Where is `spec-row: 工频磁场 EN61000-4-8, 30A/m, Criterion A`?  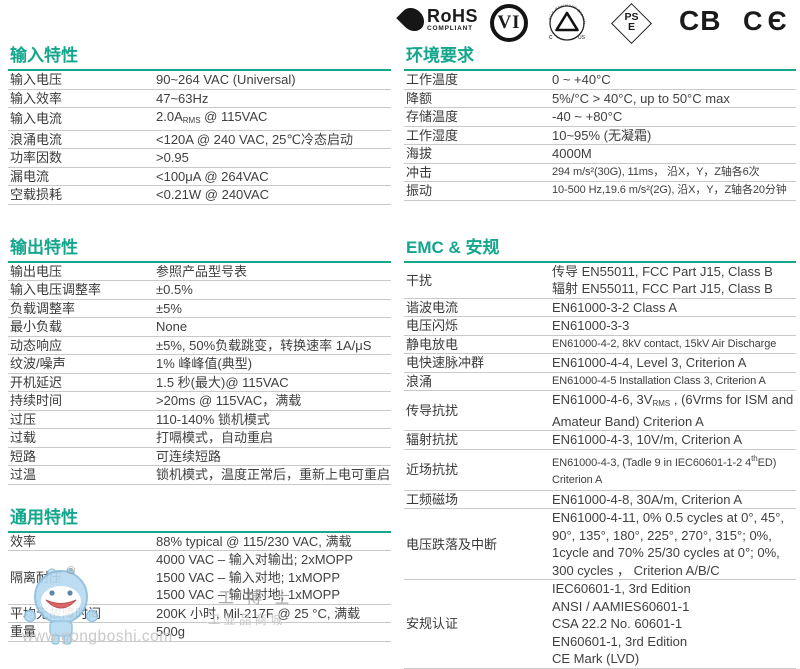 spec-row: 工频磁场 EN61000-4-8, 30A/m, Criterion A is located at coordinates (600, 500).